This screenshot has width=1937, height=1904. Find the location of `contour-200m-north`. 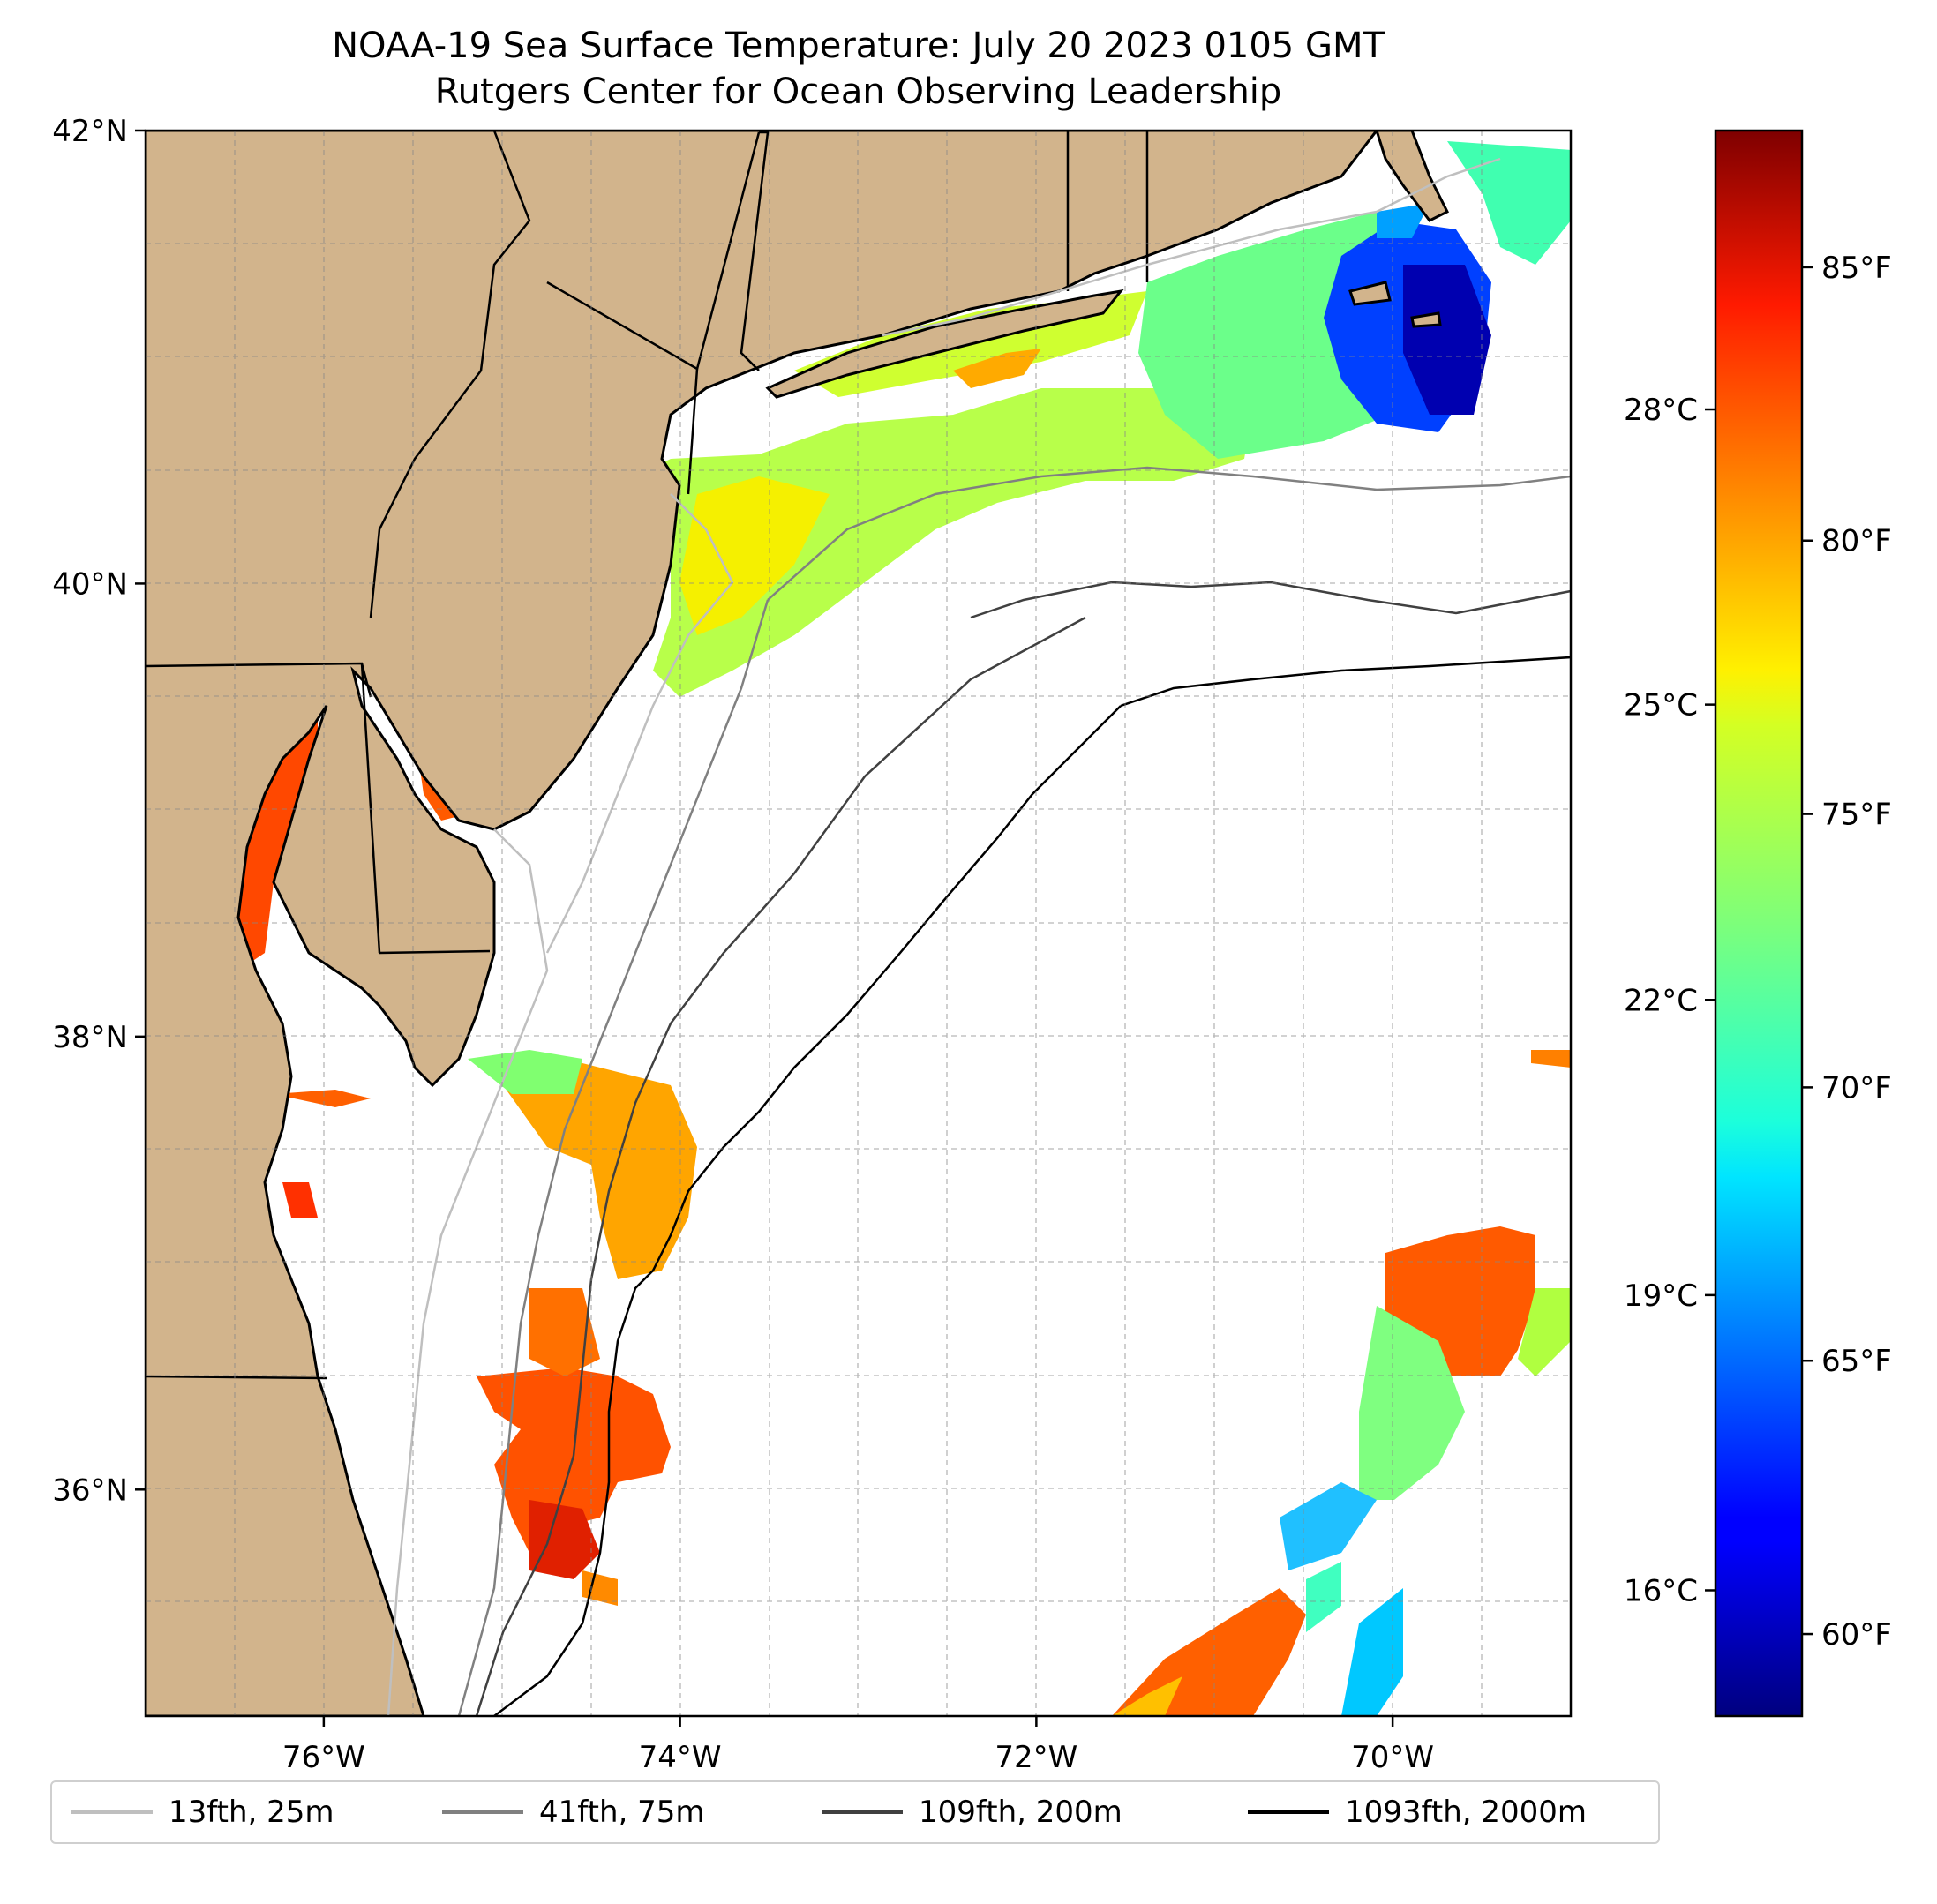

contour-200m-north is located at coordinates (1270, 600).